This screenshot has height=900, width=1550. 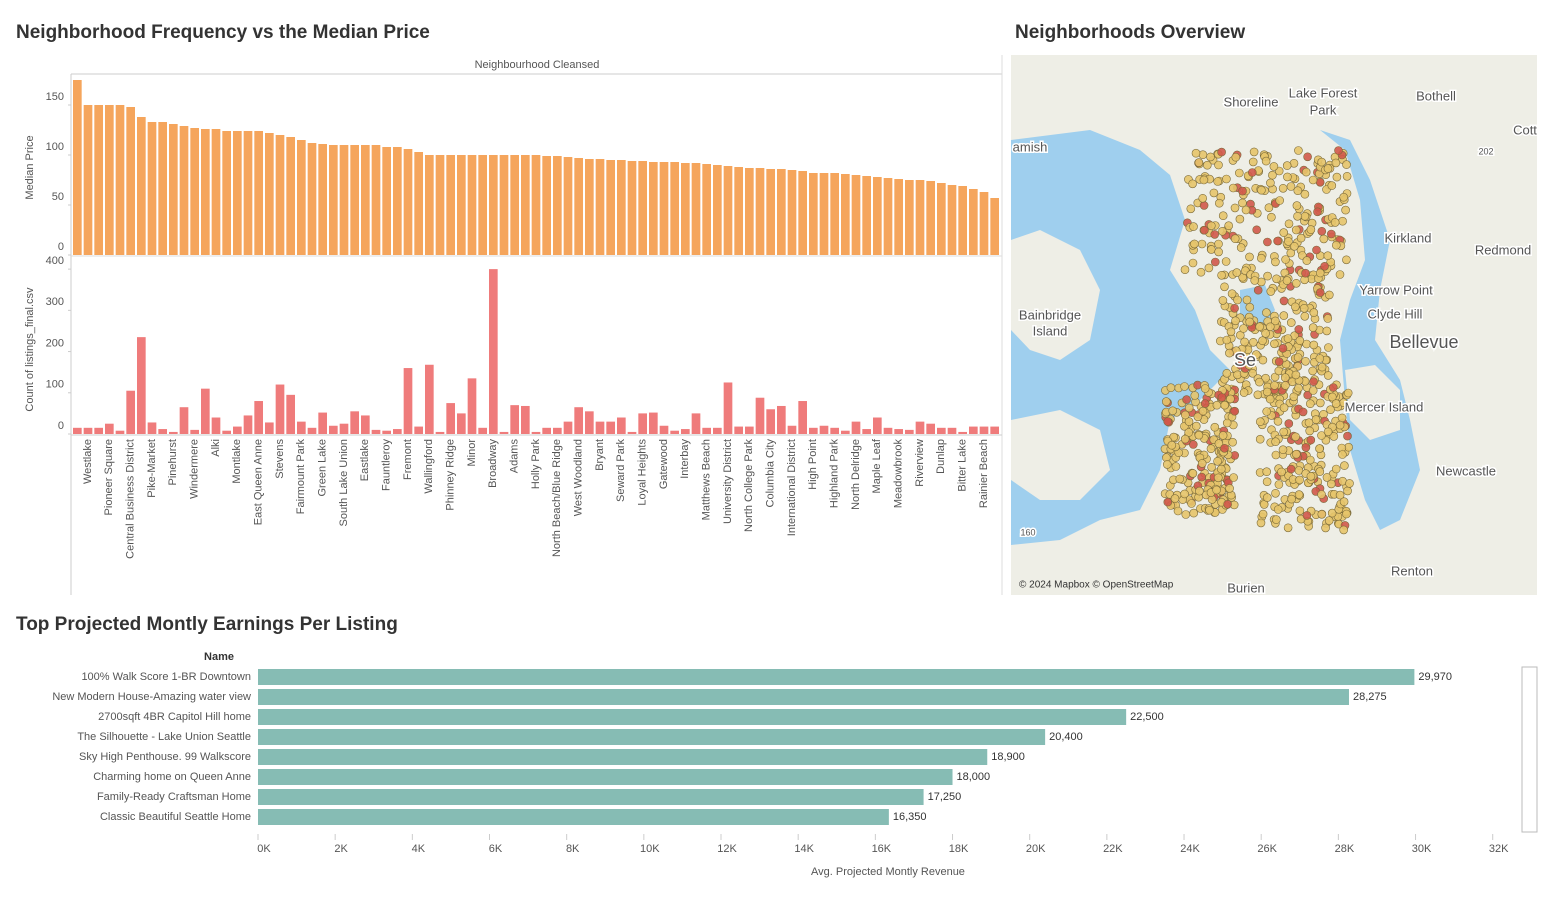 I want to click on x-tick-label: Dunlap, so click(x=941, y=456).